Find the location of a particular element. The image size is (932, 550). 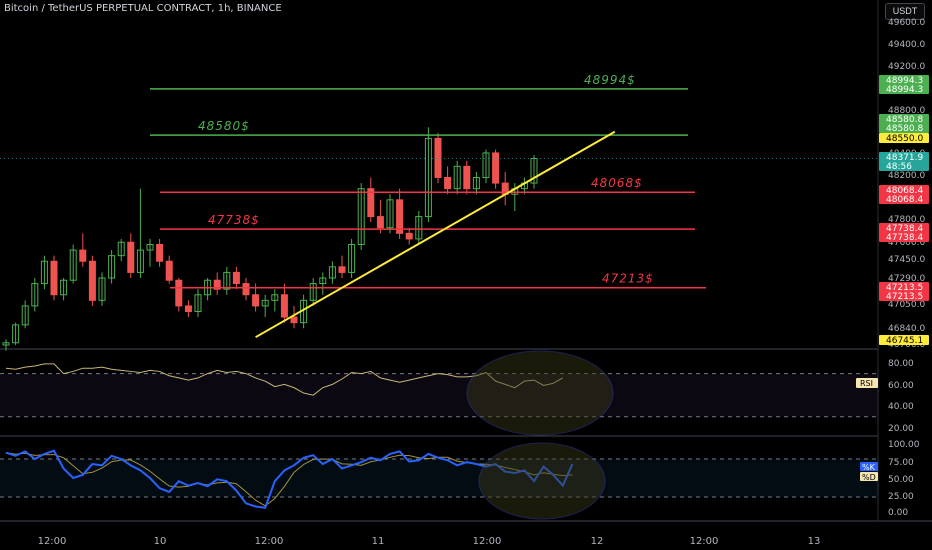

stoch-tick-label: 75.00 is located at coordinates (901, 463).